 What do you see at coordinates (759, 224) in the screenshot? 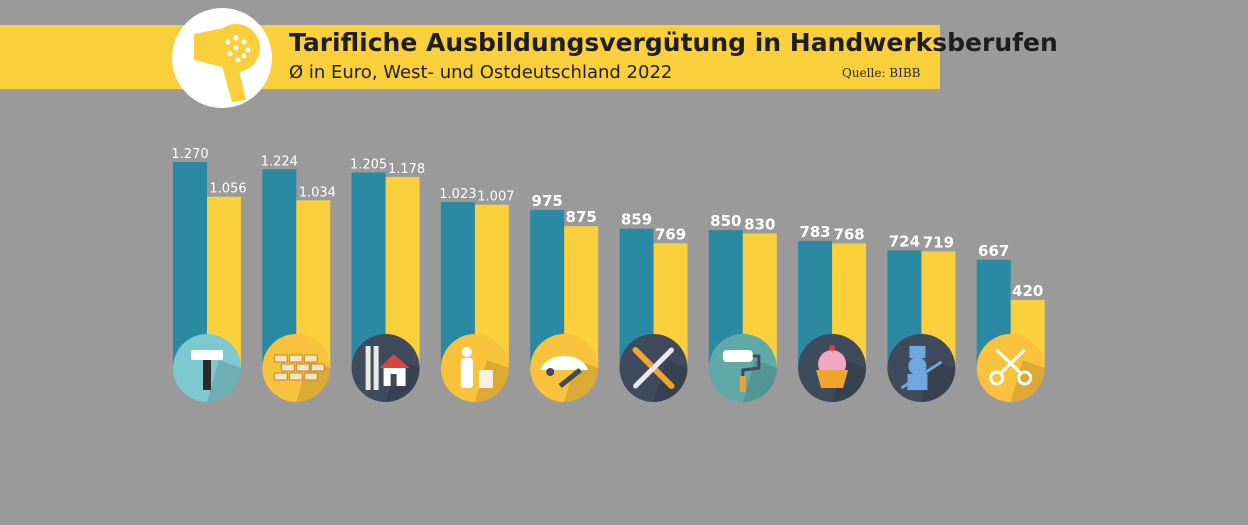
I see `data-label-east-7: 830` at bounding box center [759, 224].